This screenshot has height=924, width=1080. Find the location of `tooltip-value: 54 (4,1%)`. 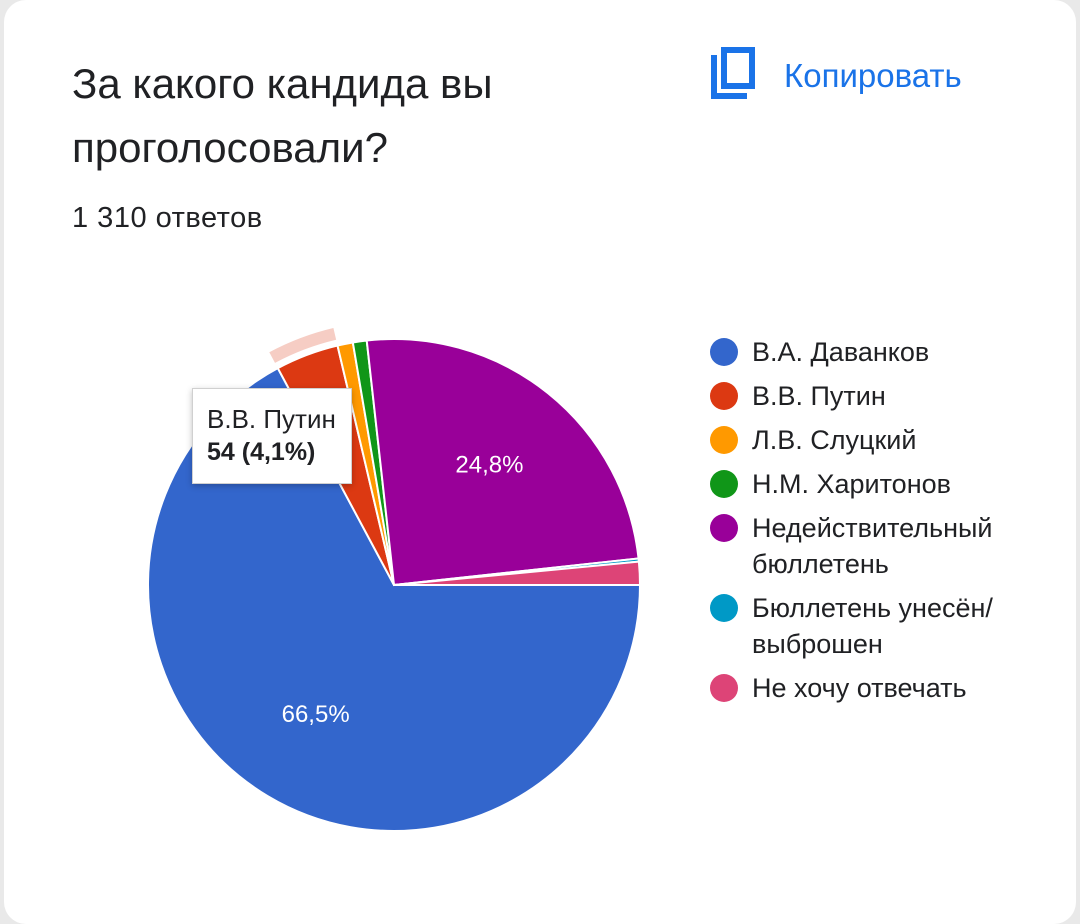

tooltip-value: 54 (4,1%) is located at coordinates (261, 452).